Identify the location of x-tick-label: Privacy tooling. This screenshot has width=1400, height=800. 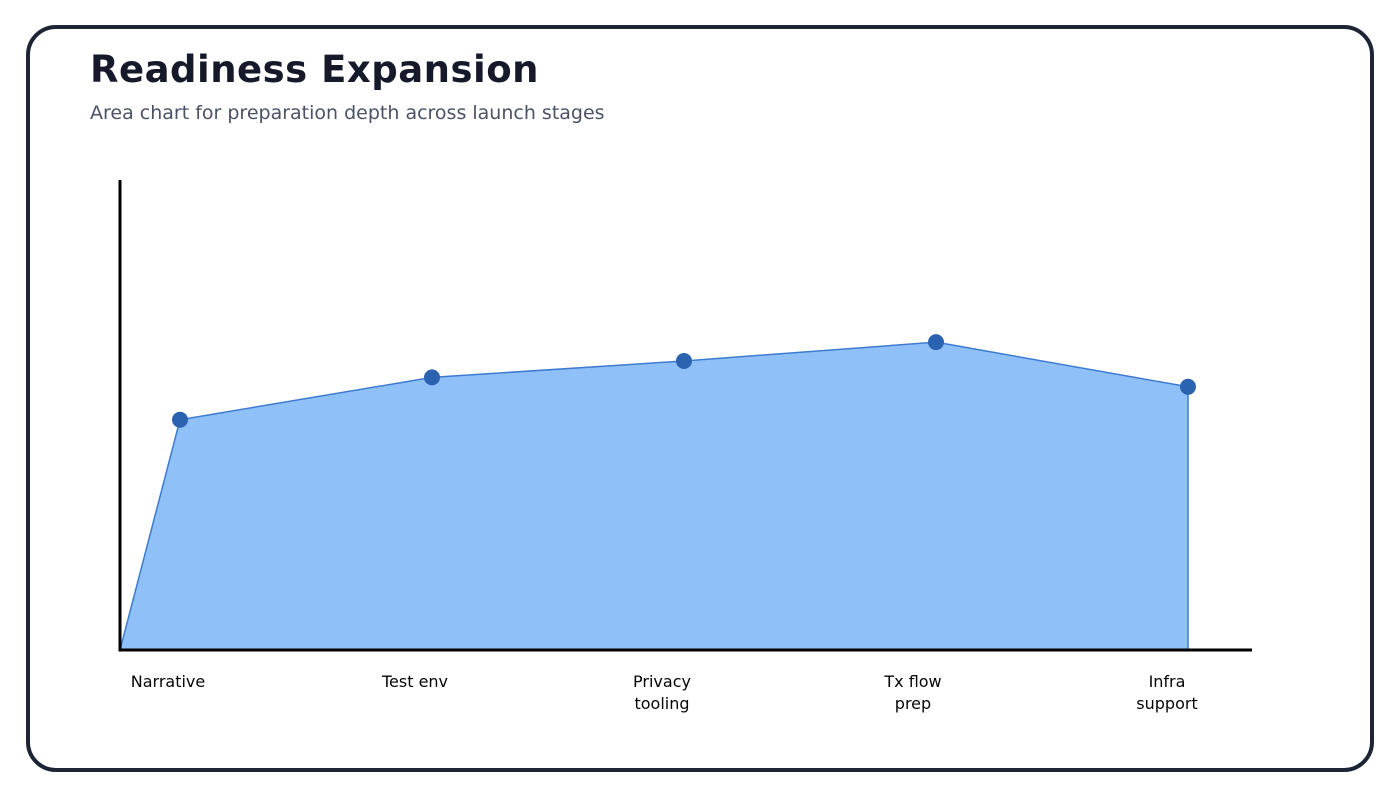
(662, 692).